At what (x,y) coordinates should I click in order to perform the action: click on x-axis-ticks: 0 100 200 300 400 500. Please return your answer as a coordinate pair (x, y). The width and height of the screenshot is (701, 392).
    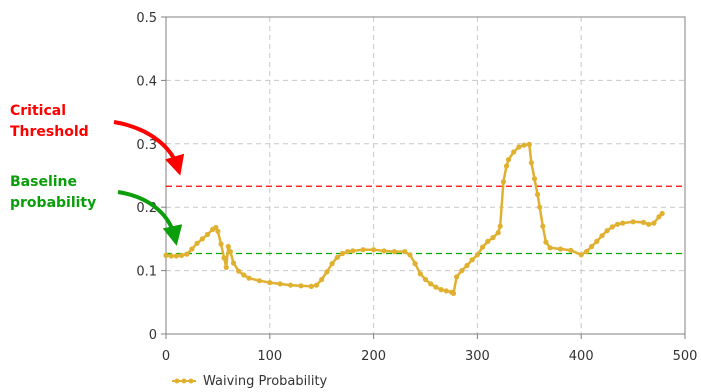
    Looking at the image, I should click on (430, 349).